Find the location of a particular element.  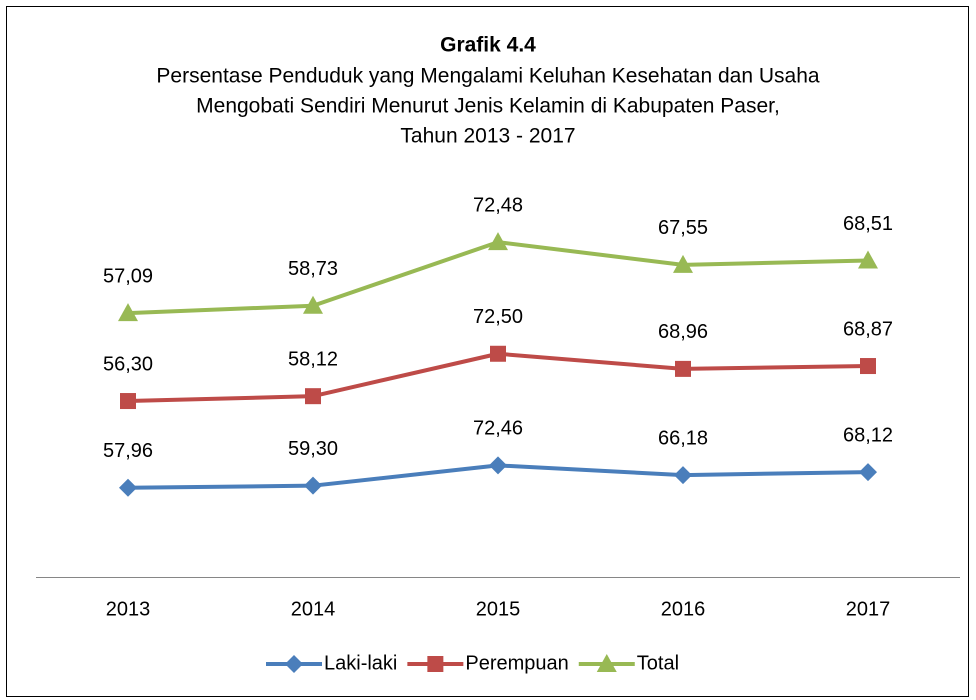

chart-title: Grafik 4.4 is located at coordinates (488, 45).